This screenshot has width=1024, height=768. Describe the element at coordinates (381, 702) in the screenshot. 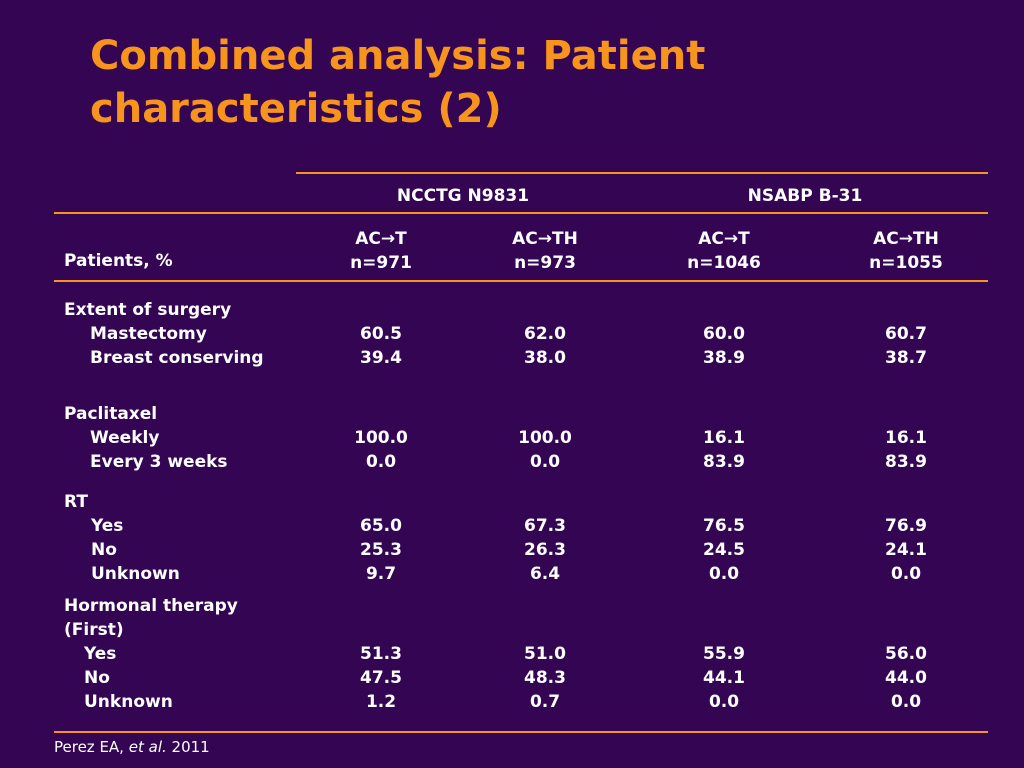

I see `table-cell: 1.2` at that location.